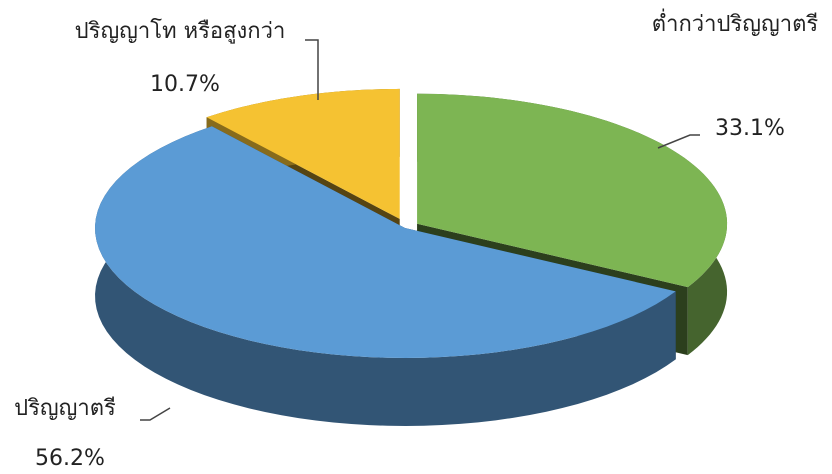 This screenshot has width=832, height=474. Describe the element at coordinates (303, 153) in the screenshot. I see `slice-top` at that location.